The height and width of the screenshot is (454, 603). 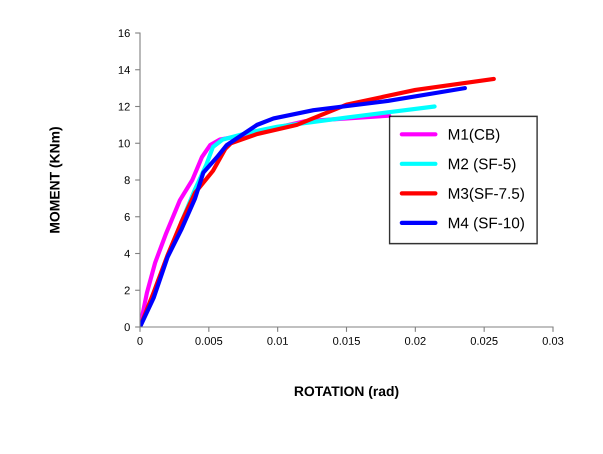 I want to click on x-tick-label: 0.005, so click(x=208, y=341).